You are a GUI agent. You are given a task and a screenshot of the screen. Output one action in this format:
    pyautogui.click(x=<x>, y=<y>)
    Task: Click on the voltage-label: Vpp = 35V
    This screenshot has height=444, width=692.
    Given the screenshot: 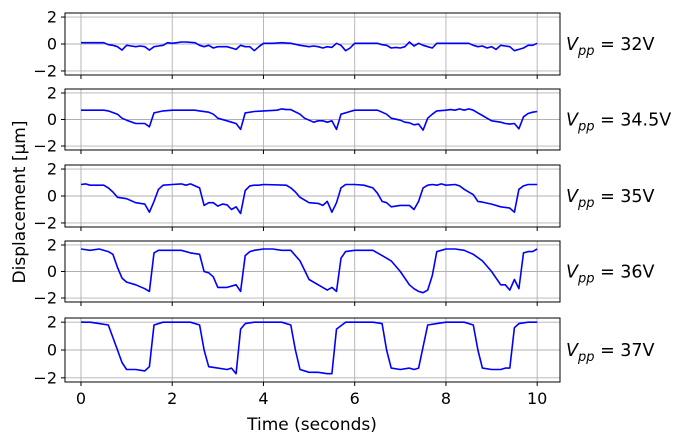 What is the action you would take?
    pyautogui.click(x=610, y=199)
    